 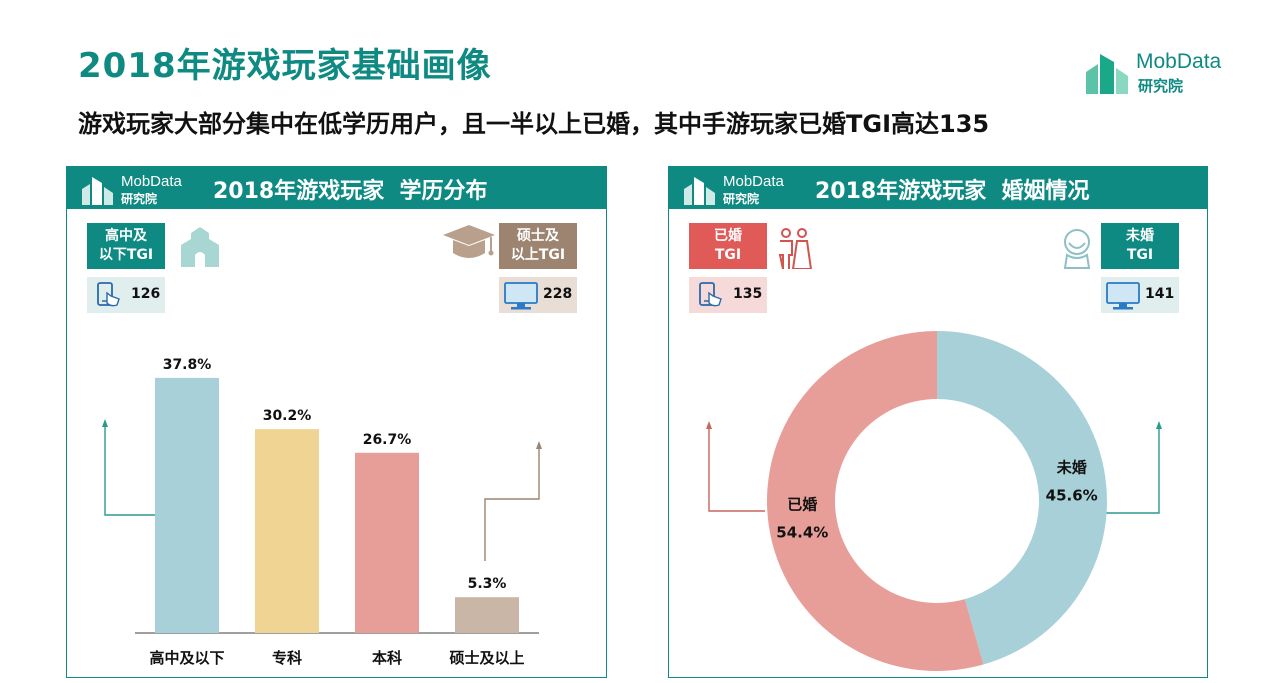 What do you see at coordinates (1140, 236) in the screenshot?
I see `tgi-single-label-line1: 未婚` at bounding box center [1140, 236].